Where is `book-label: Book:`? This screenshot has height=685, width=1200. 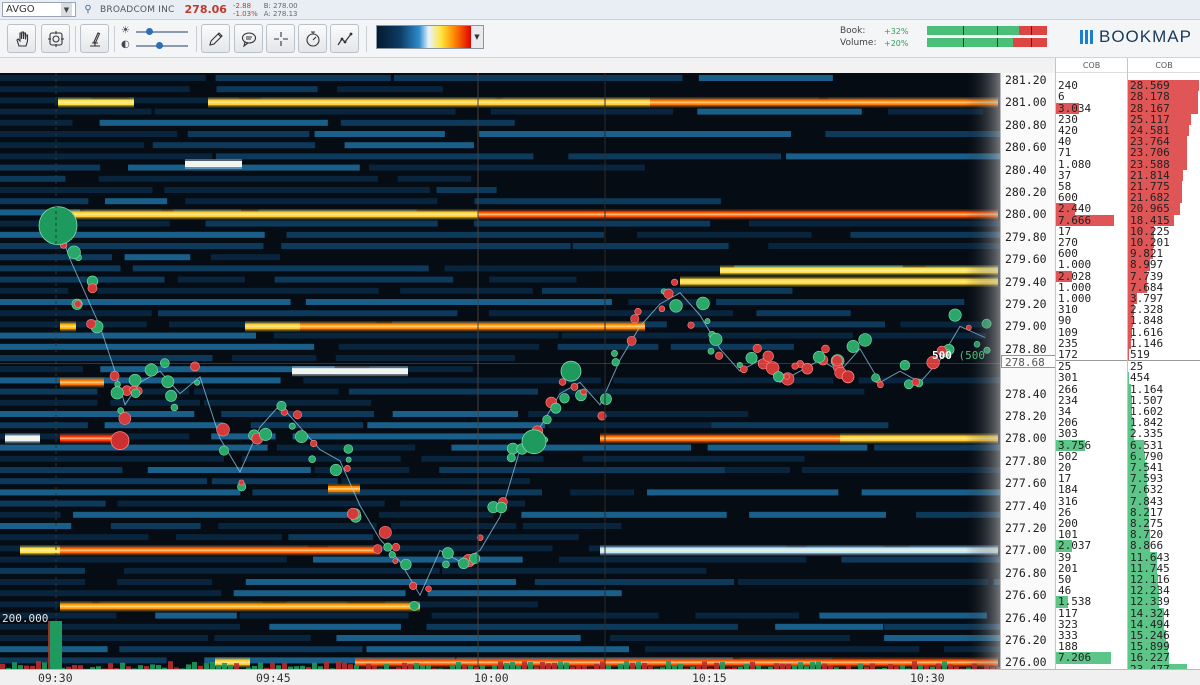
book-label: Book: is located at coordinates (853, 31).